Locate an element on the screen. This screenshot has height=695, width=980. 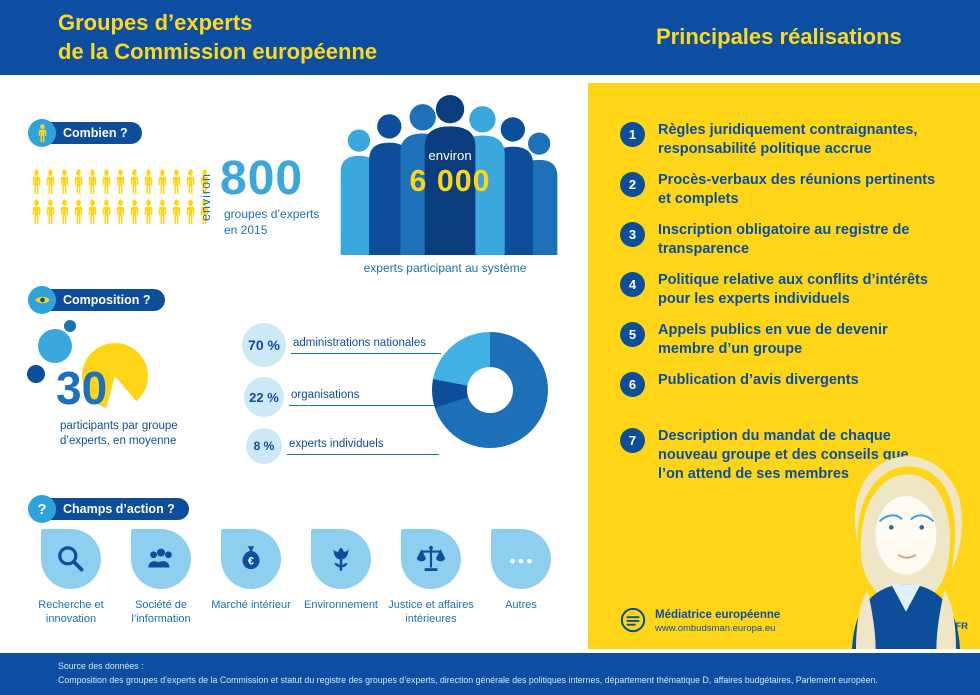
stat-row: 22 % organisations is located at coordinates (339, 397).